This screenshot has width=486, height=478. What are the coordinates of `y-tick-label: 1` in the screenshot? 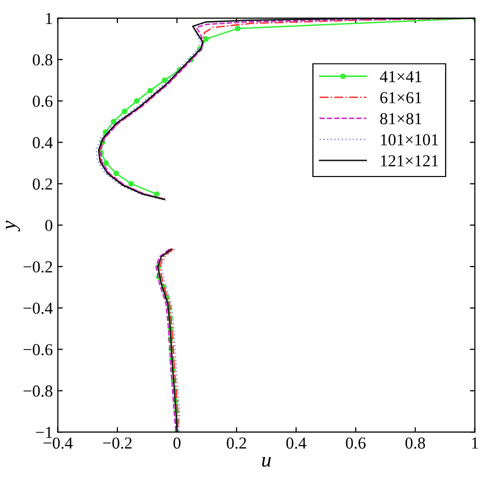 It's located at (49, 18).